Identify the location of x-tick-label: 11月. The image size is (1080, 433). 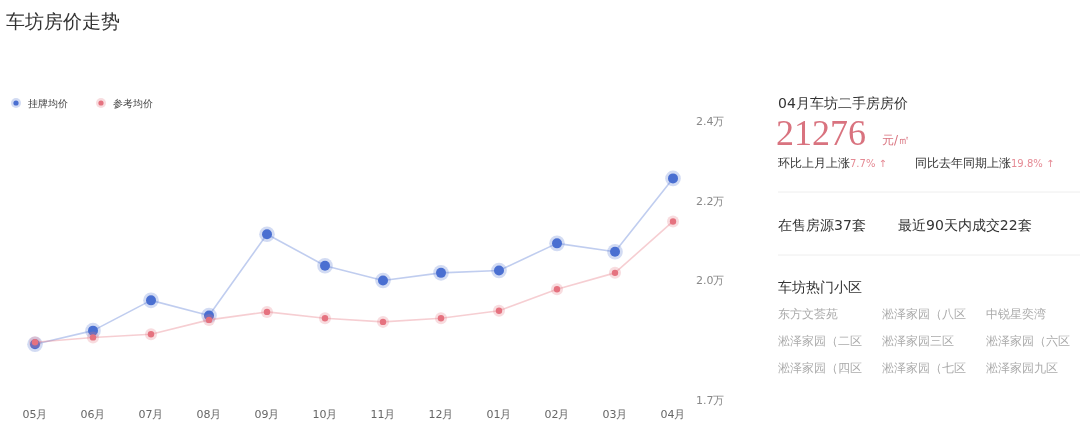
(383, 414).